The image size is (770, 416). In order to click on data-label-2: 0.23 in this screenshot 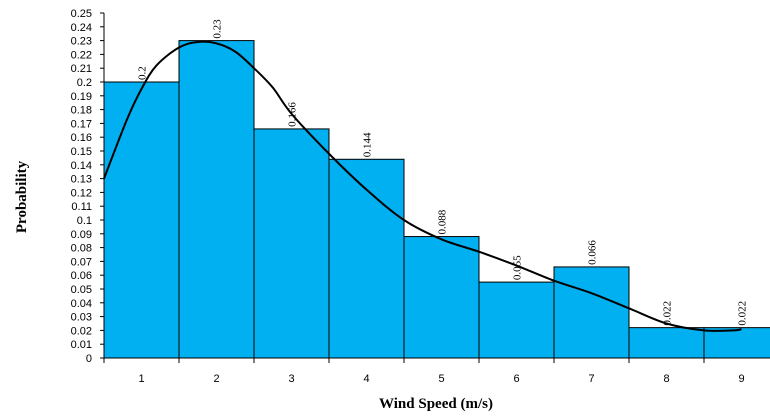, I will do `click(218, 29)`.